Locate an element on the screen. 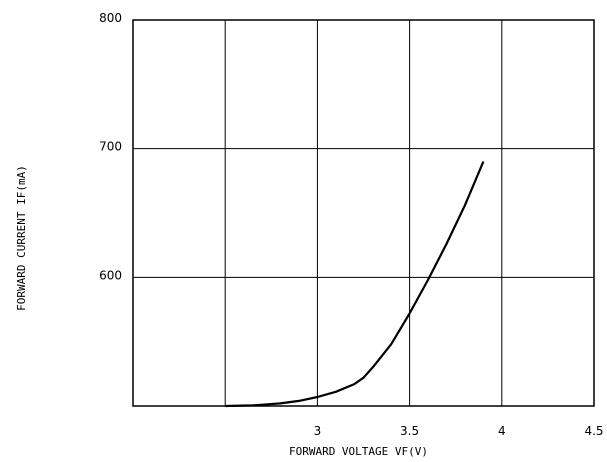 Image resolution: width=607 pixels, height=462 pixels. x-tick-label: 3.5 is located at coordinates (409, 431).